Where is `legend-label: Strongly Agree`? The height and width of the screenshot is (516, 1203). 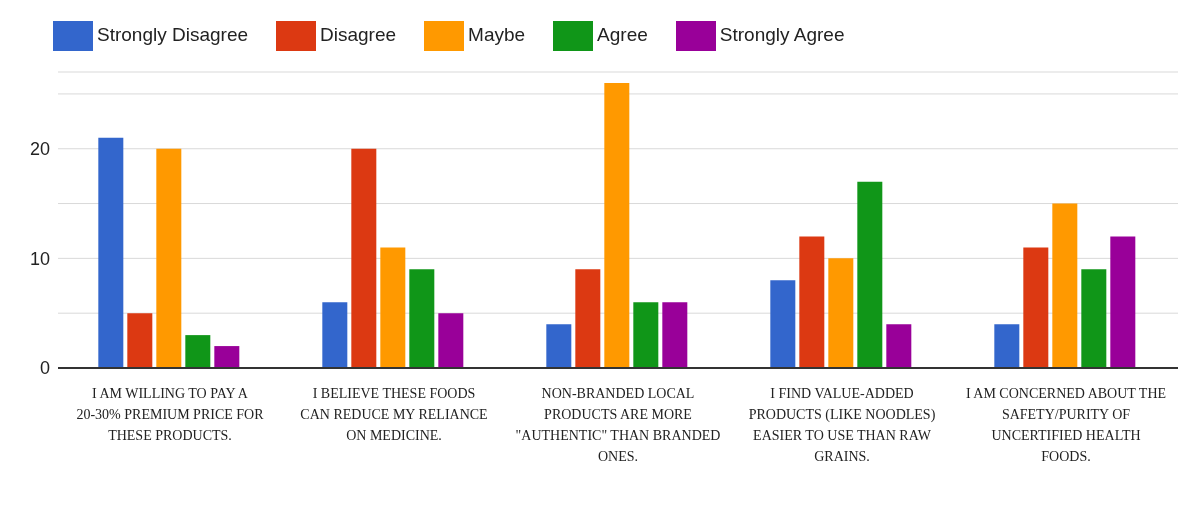
legend-label: Strongly Agree is located at coordinates (782, 35).